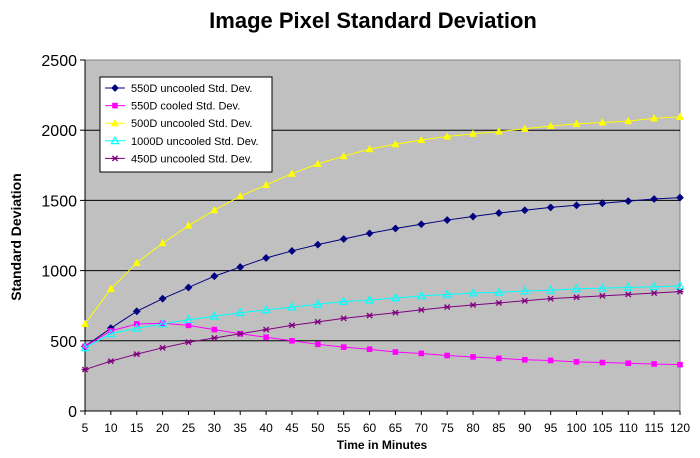 This screenshot has width=700, height=458. I want to click on x-tick-label: 85, so click(499, 428).